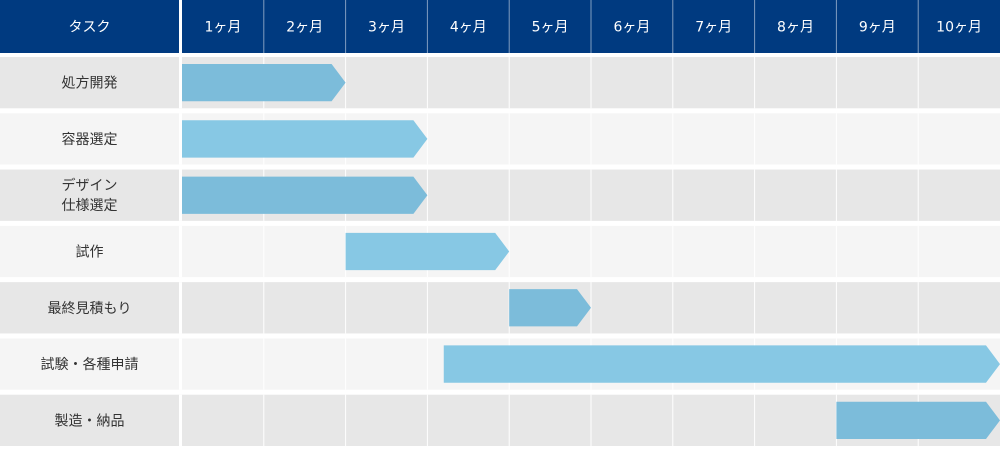 The image size is (1000, 451). What do you see at coordinates (90, 421) in the screenshot?
I see `task-label: 製造・納品` at bounding box center [90, 421].